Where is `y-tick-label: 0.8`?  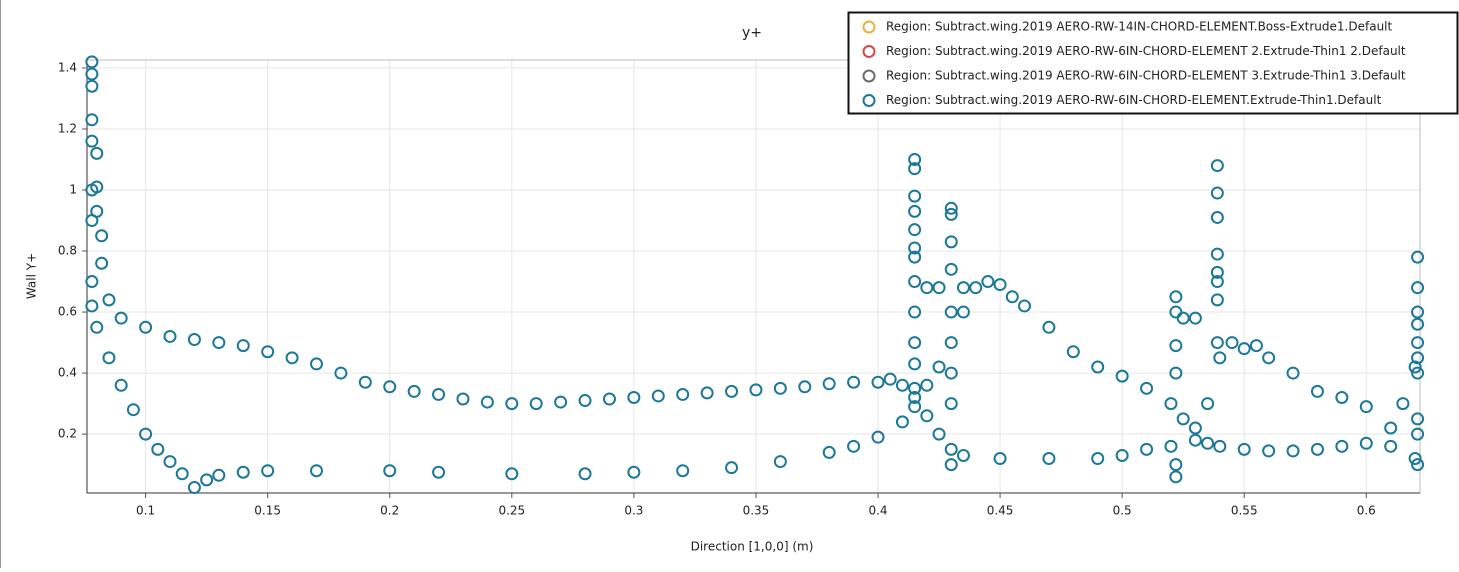 y-tick-label: 0.8 is located at coordinates (67, 251).